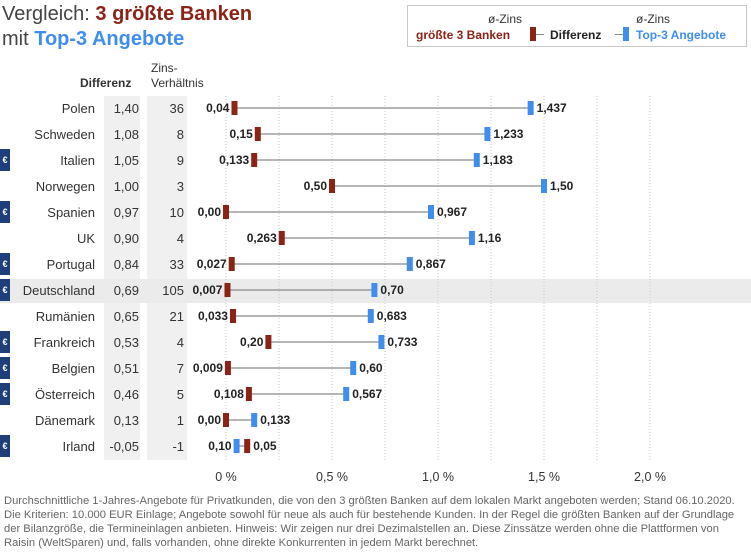 Image resolution: width=751 pixels, height=558 pixels. I want to click on big-banks-value-label: 0,033, so click(213, 316).